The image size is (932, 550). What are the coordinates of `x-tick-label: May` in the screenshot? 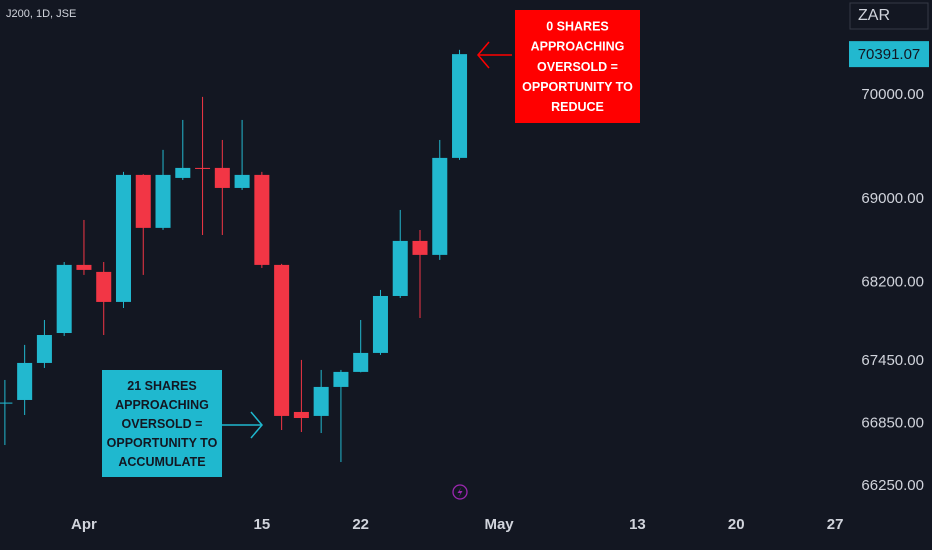 It's located at (499, 524).